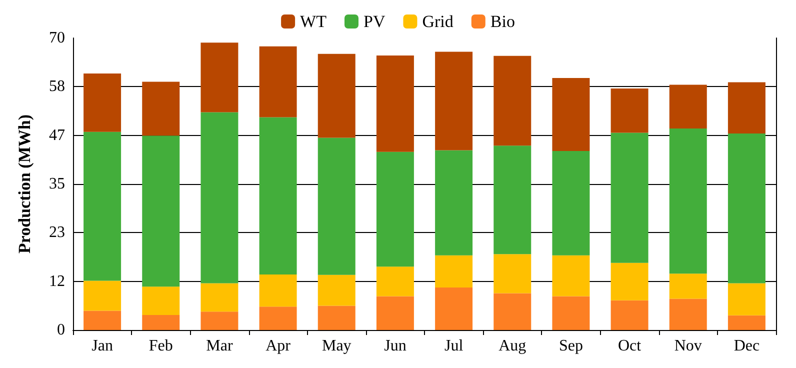  I want to click on x-tick-label: May, so click(337, 346).